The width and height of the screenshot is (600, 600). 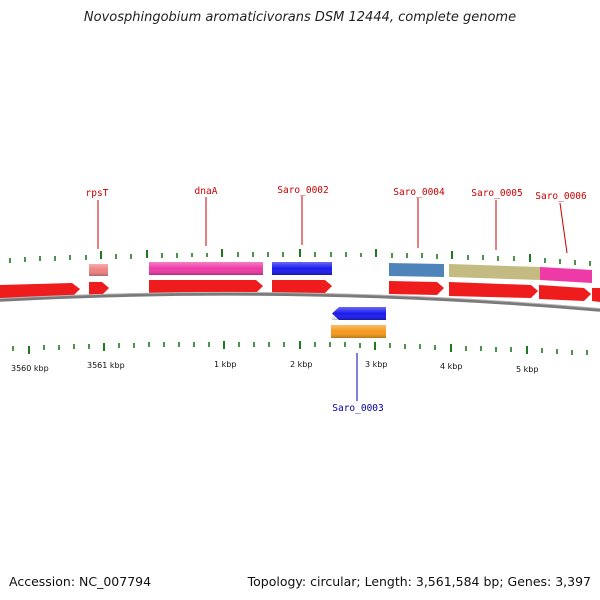 I want to click on reverse-strand-cds, so click(x=358, y=322).